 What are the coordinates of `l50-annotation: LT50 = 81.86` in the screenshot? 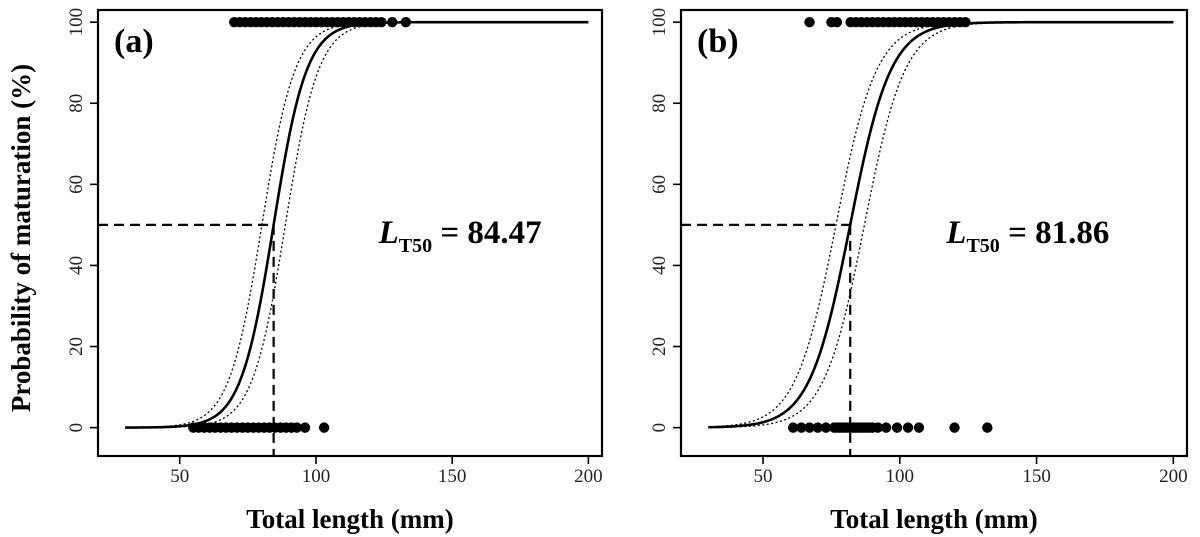 It's located at (1027, 236).